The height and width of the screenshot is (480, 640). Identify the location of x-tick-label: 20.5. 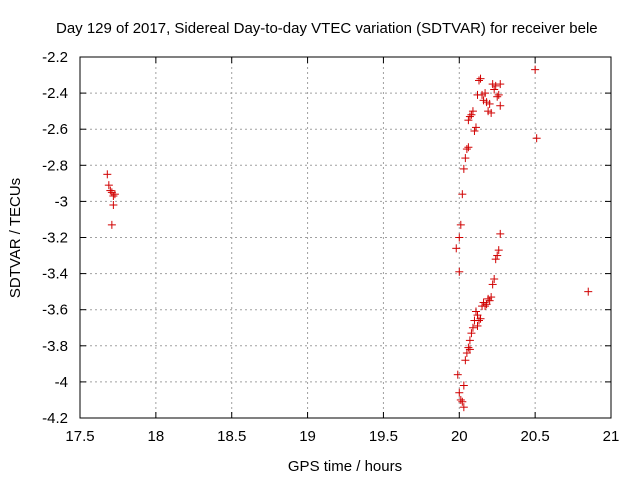
(535, 436).